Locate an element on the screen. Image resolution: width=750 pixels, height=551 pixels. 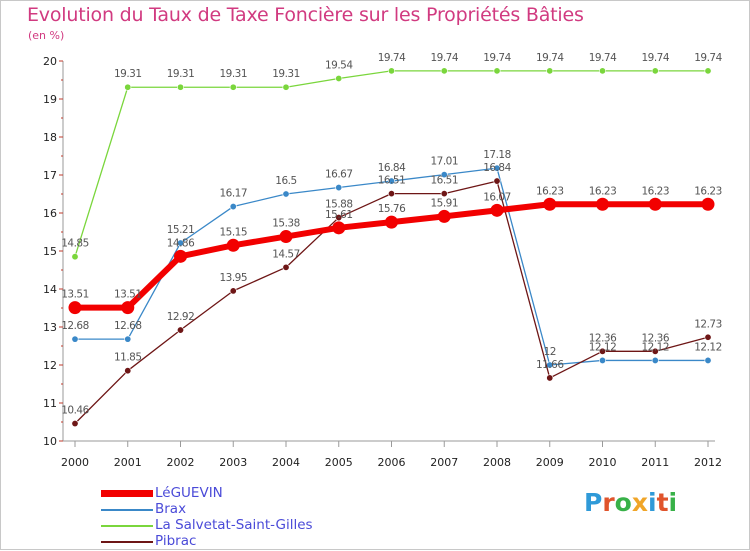
data-label: 19.54 is located at coordinates (339, 65).